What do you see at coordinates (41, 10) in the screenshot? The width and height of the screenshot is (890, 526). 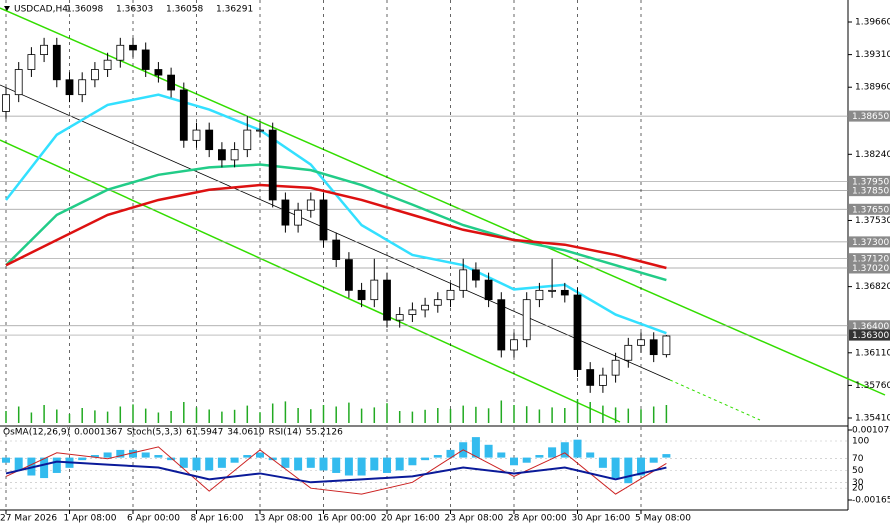 I see `symbol-title: USDCAD,H4` at bounding box center [41, 10].